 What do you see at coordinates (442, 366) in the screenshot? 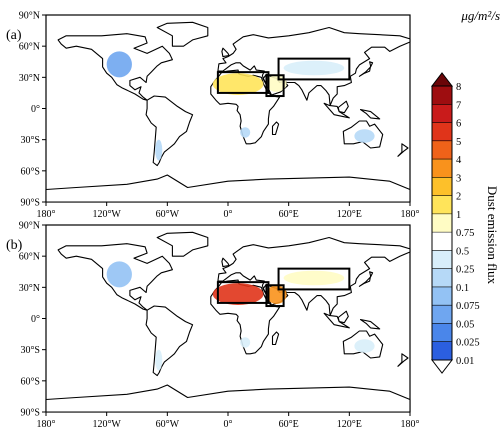
I see `colorbar-min-arrow` at bounding box center [442, 366].